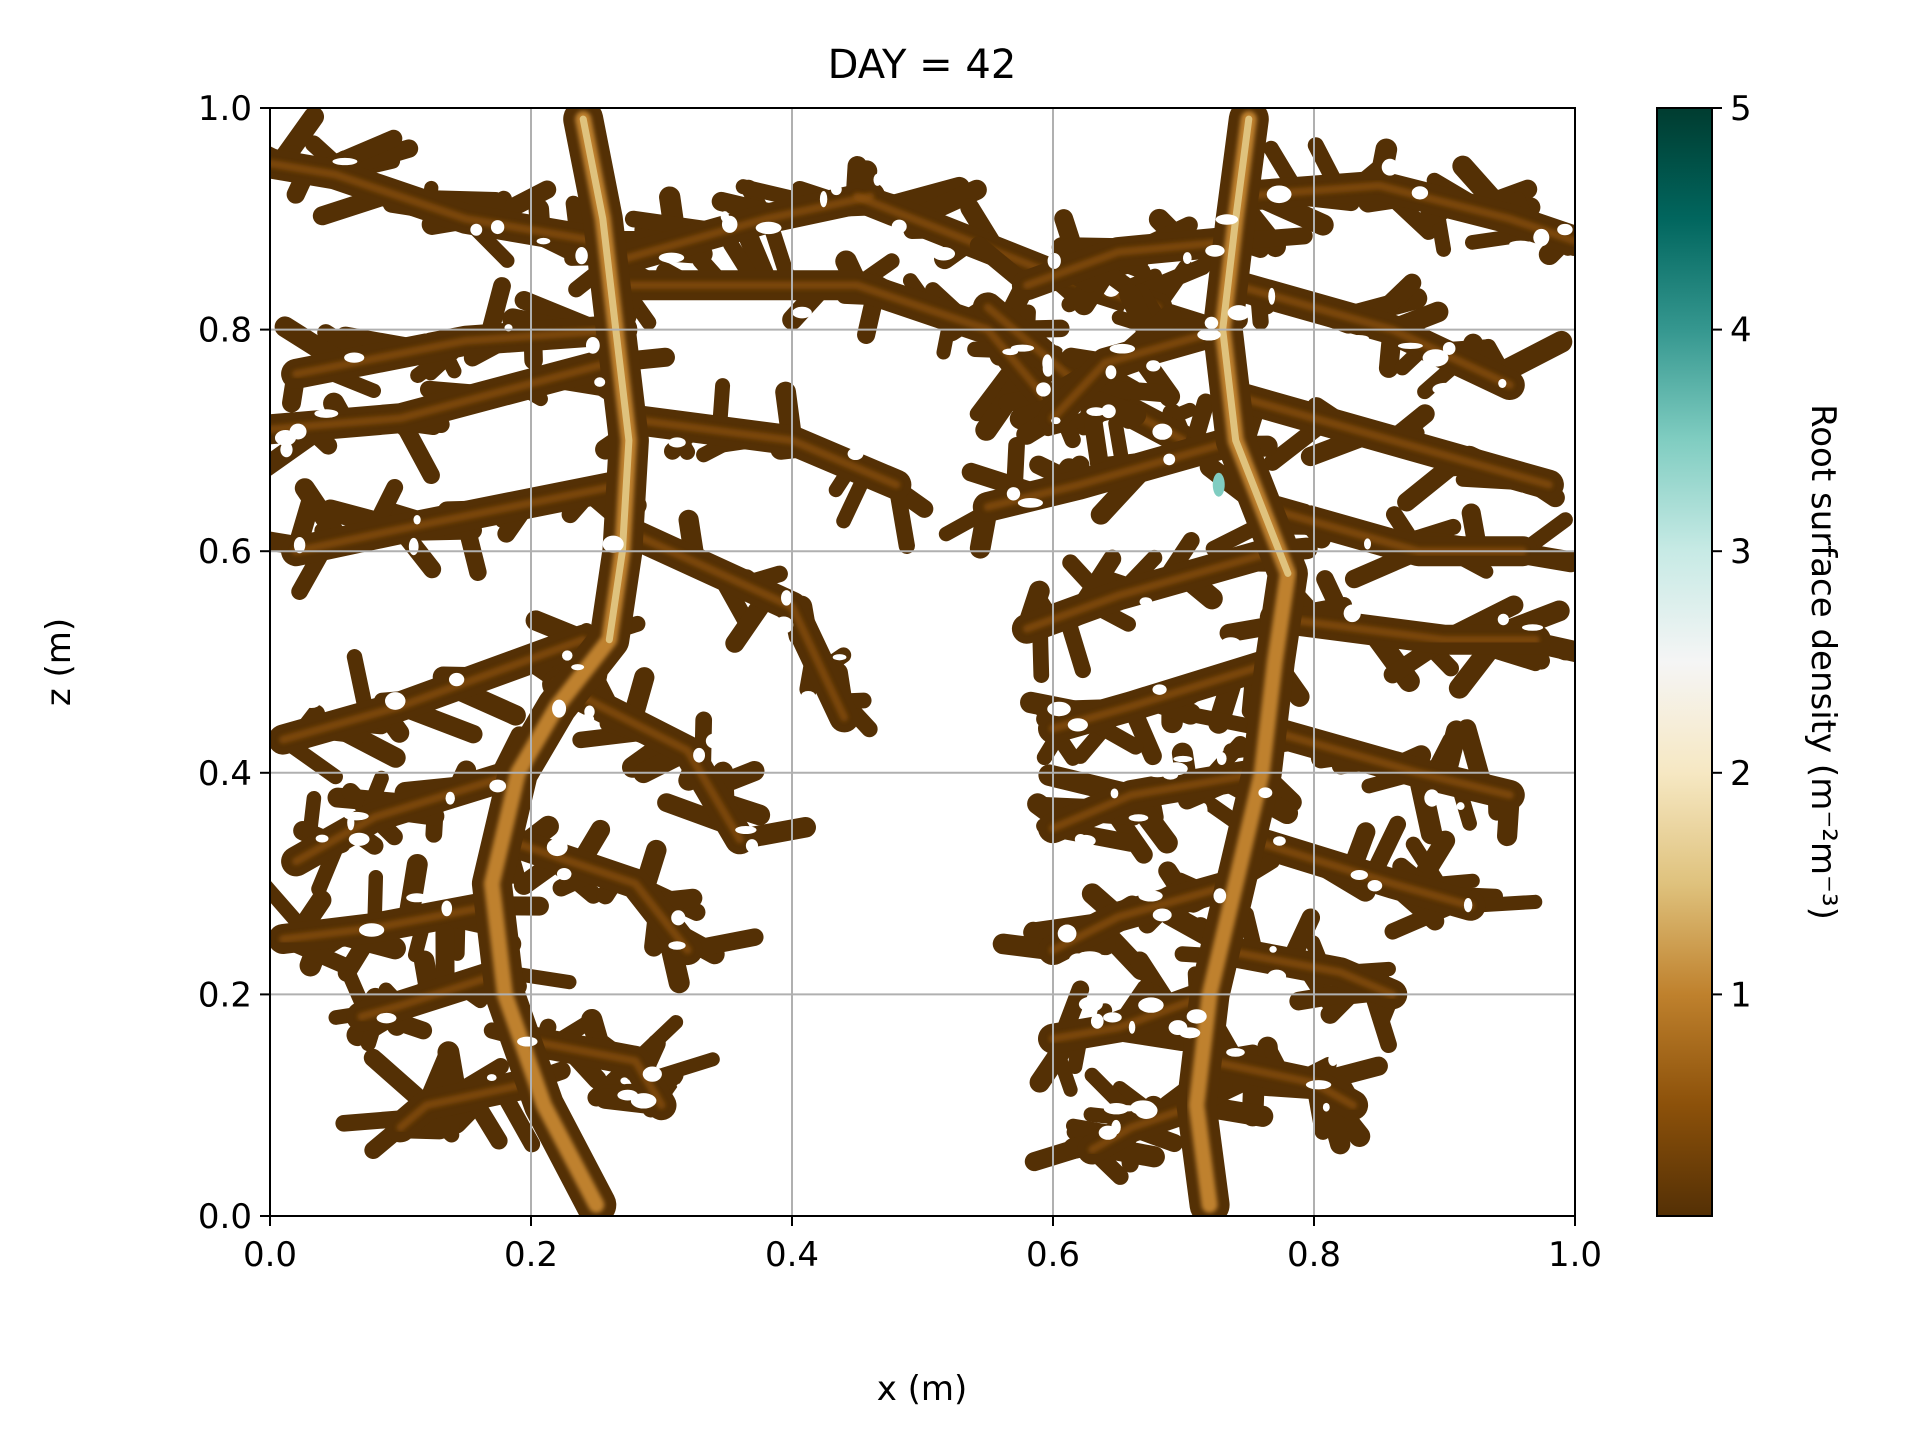 The height and width of the screenshot is (1440, 1920). Describe the element at coordinates (1218, 484) in the screenshot. I see `density-hotspot` at that location.